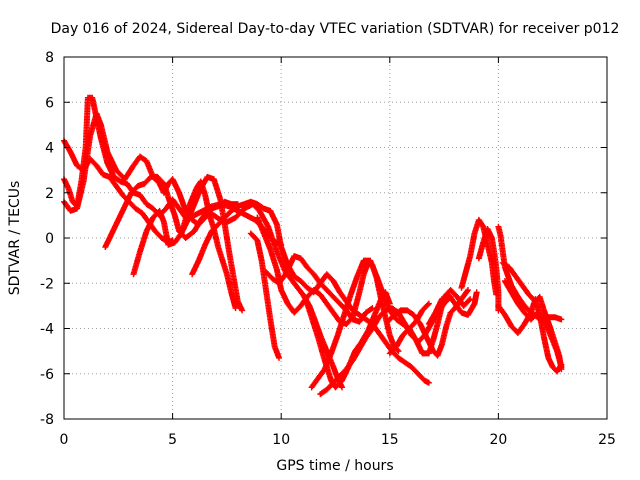 This screenshot has width=640, height=480. Describe the element at coordinates (334, 466) in the screenshot. I see `x-axis-label: GPS time / hours` at that location.